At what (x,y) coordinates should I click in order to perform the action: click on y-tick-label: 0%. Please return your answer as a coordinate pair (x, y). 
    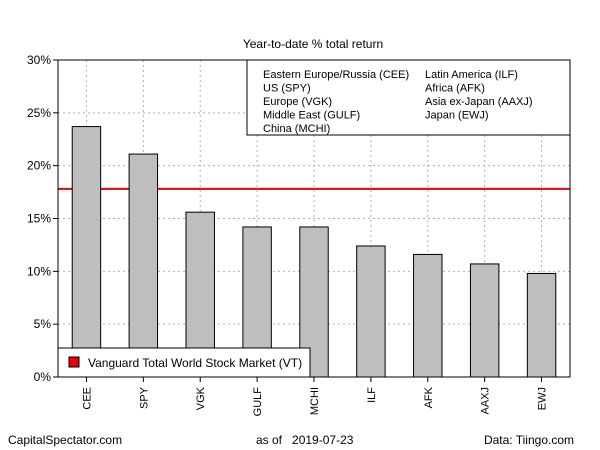
    Looking at the image, I should click on (43, 377).